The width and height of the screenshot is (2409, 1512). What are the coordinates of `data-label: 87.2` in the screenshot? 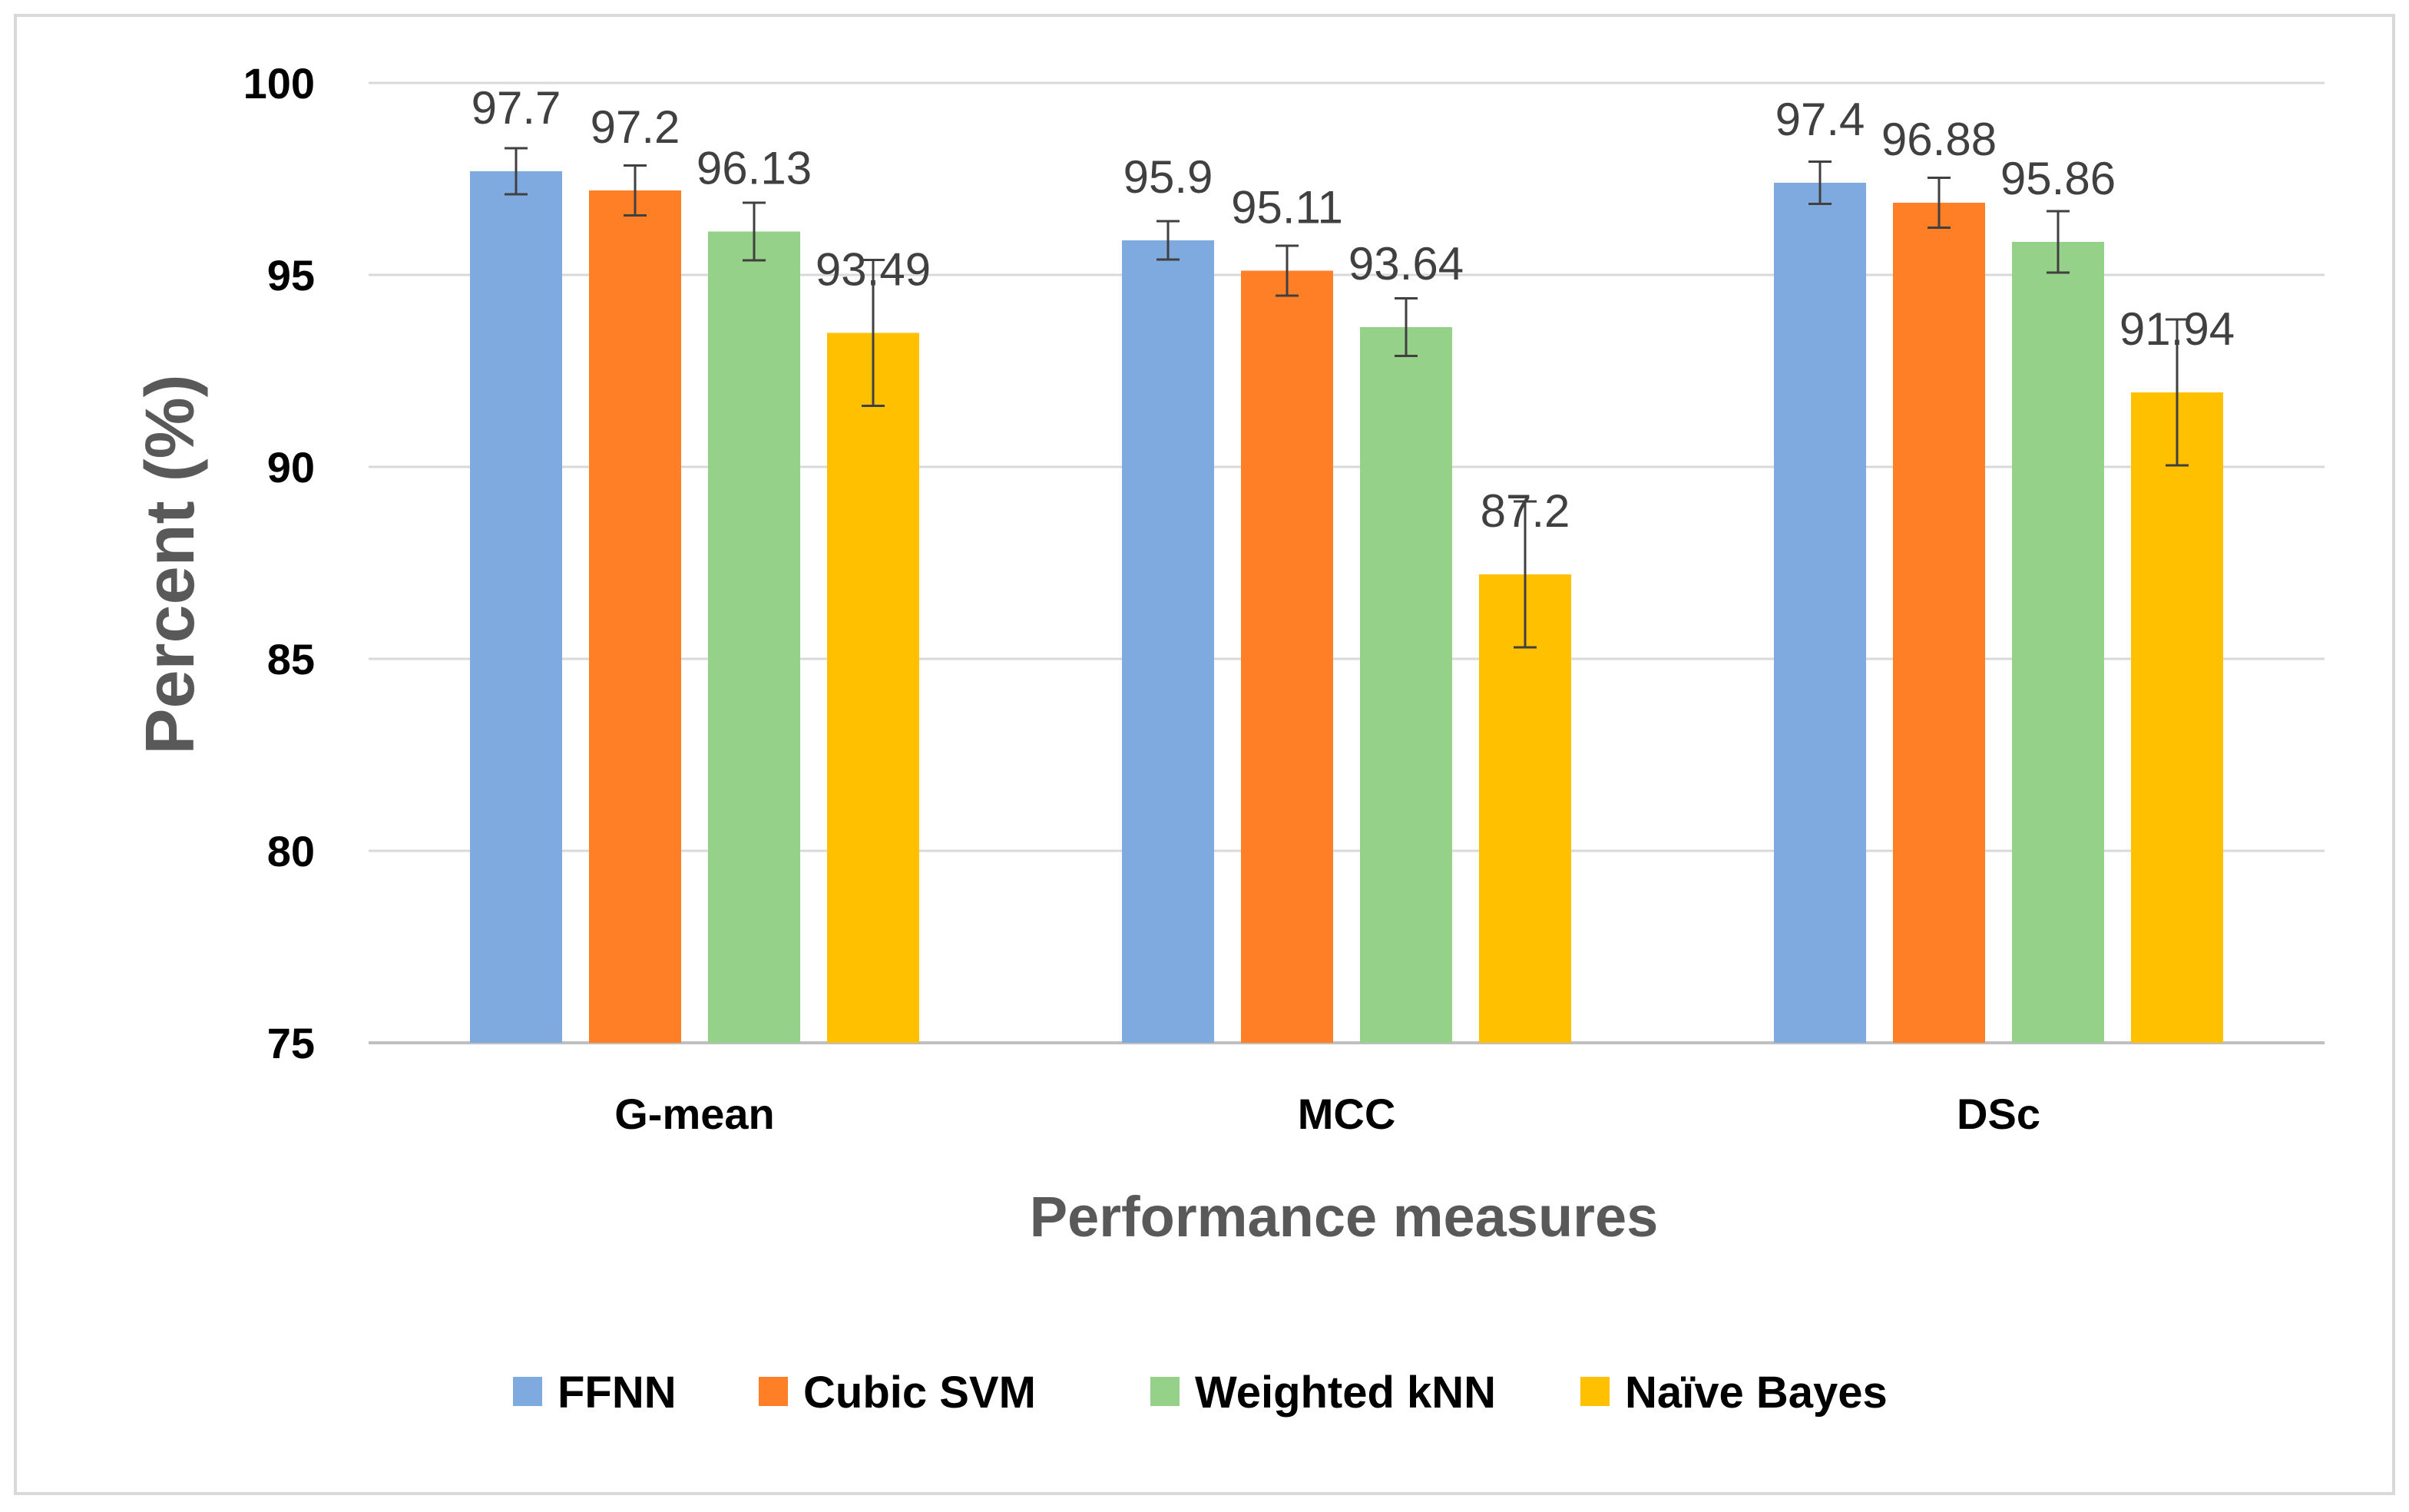 It's located at (1525, 511).